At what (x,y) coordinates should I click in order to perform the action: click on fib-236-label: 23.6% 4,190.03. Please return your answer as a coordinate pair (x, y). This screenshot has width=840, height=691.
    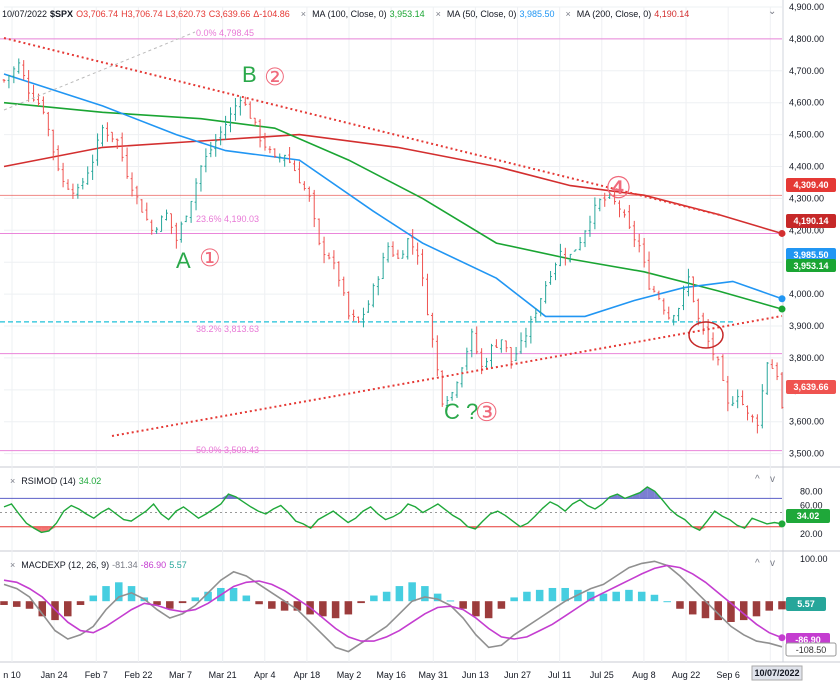
    Looking at the image, I should click on (227, 219).